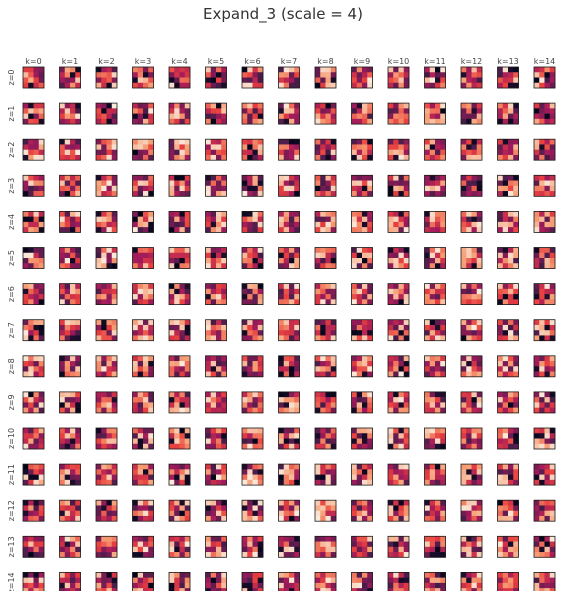 The height and width of the screenshot is (591, 566). I want to click on column-label: k=0, so click(33, 61).